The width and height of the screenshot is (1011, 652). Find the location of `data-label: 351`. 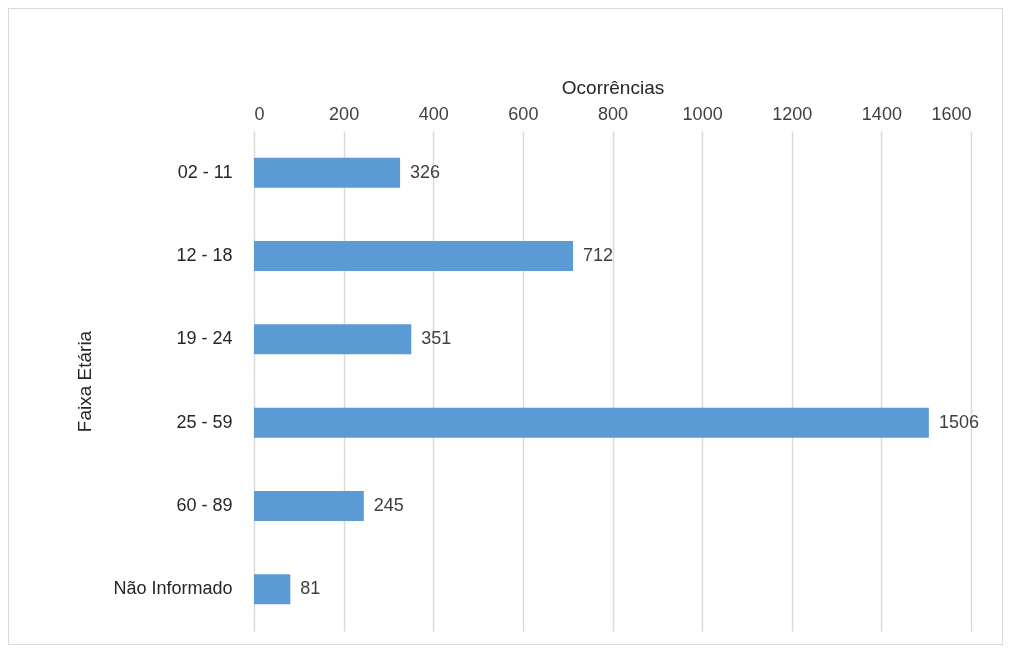

data-label: 351 is located at coordinates (436, 338).